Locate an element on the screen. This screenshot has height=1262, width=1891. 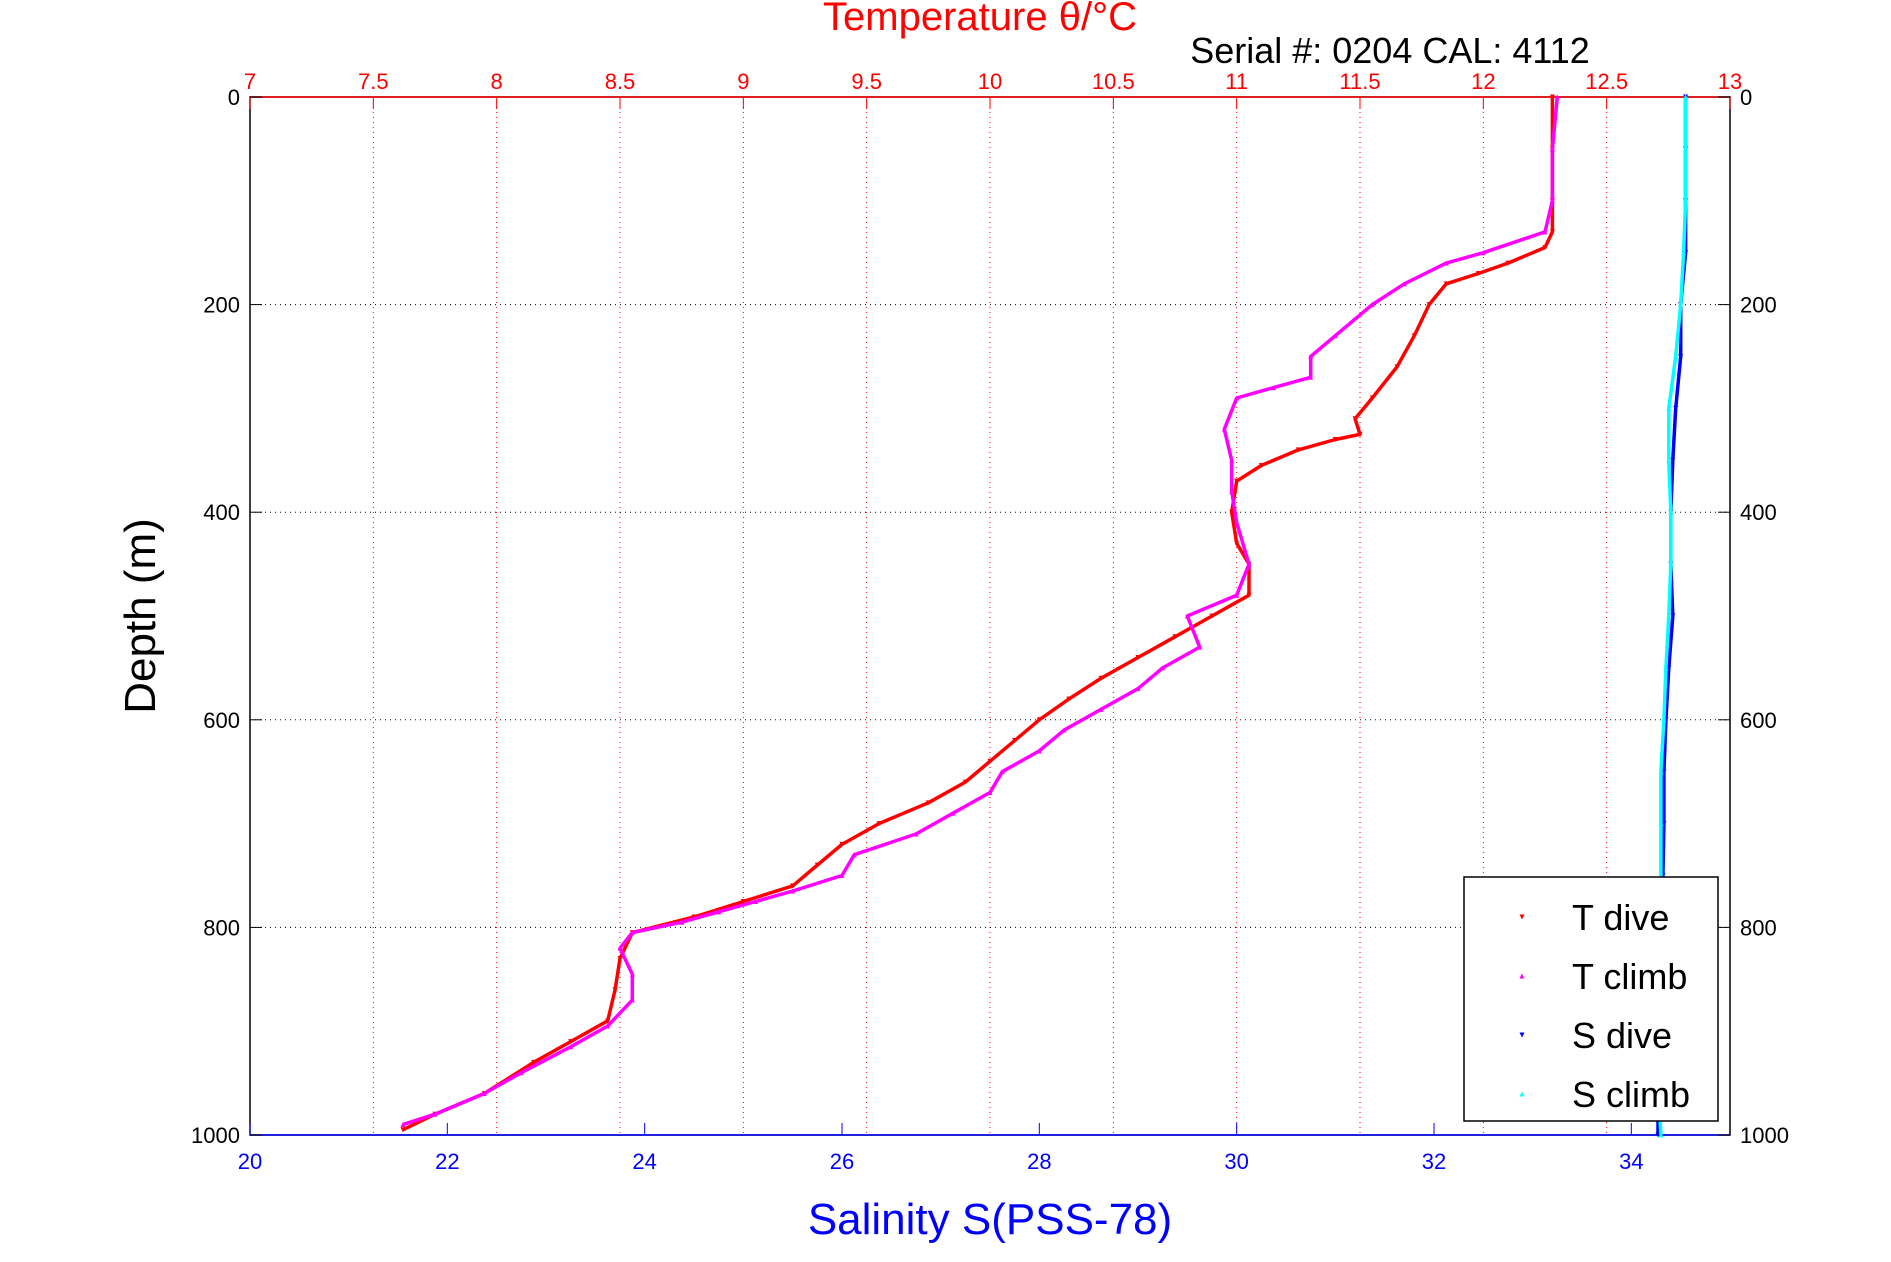
temperature-tick-label: 10 is located at coordinates (990, 81).